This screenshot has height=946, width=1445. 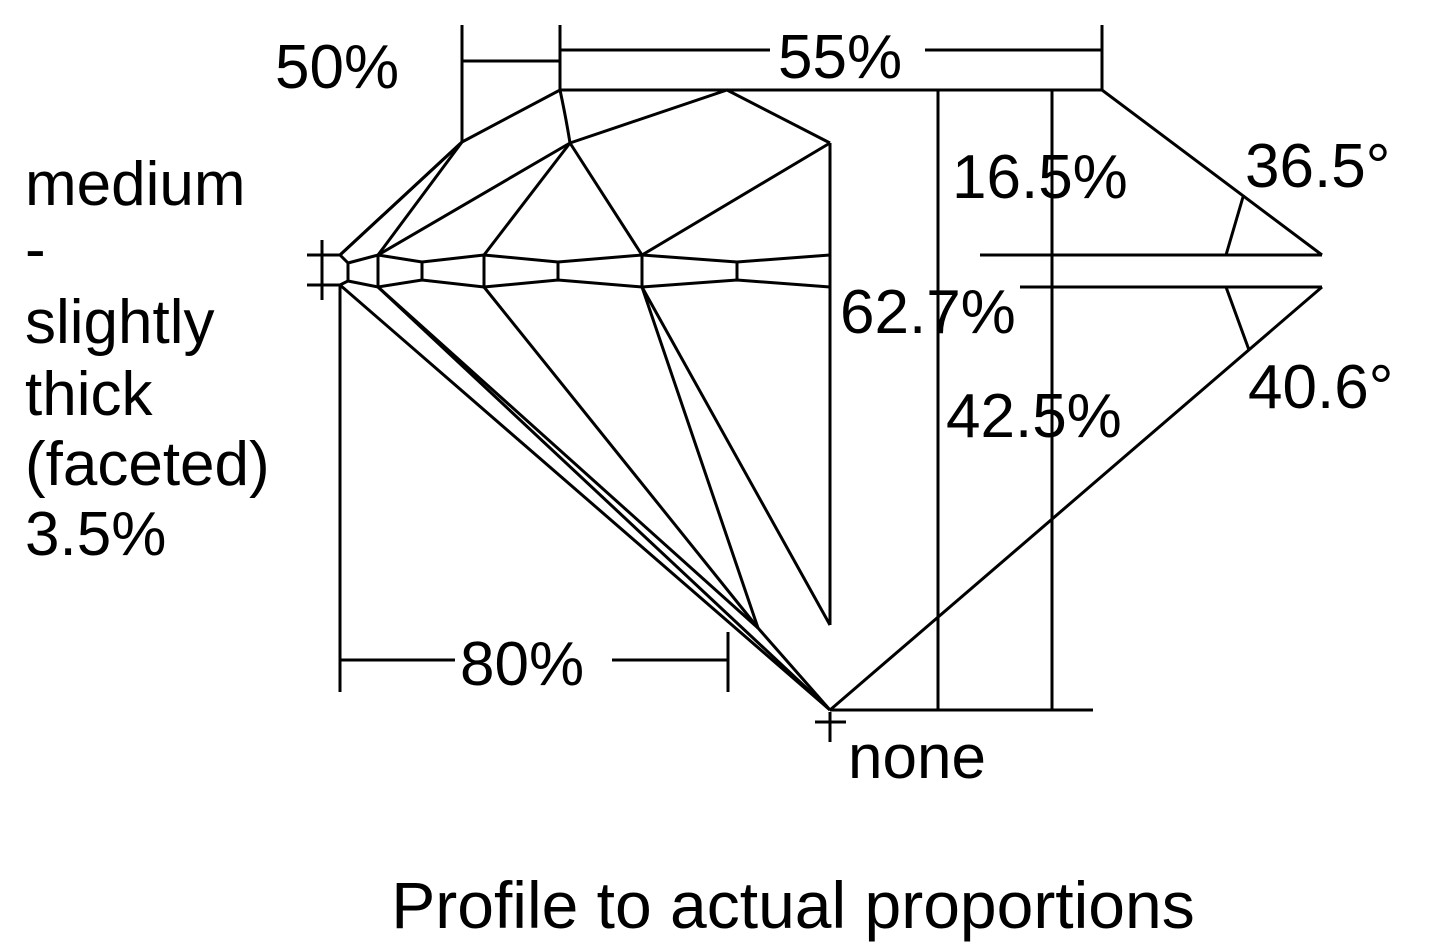 What do you see at coordinates (135, 184) in the screenshot?
I see `girdle-line: medium` at bounding box center [135, 184].